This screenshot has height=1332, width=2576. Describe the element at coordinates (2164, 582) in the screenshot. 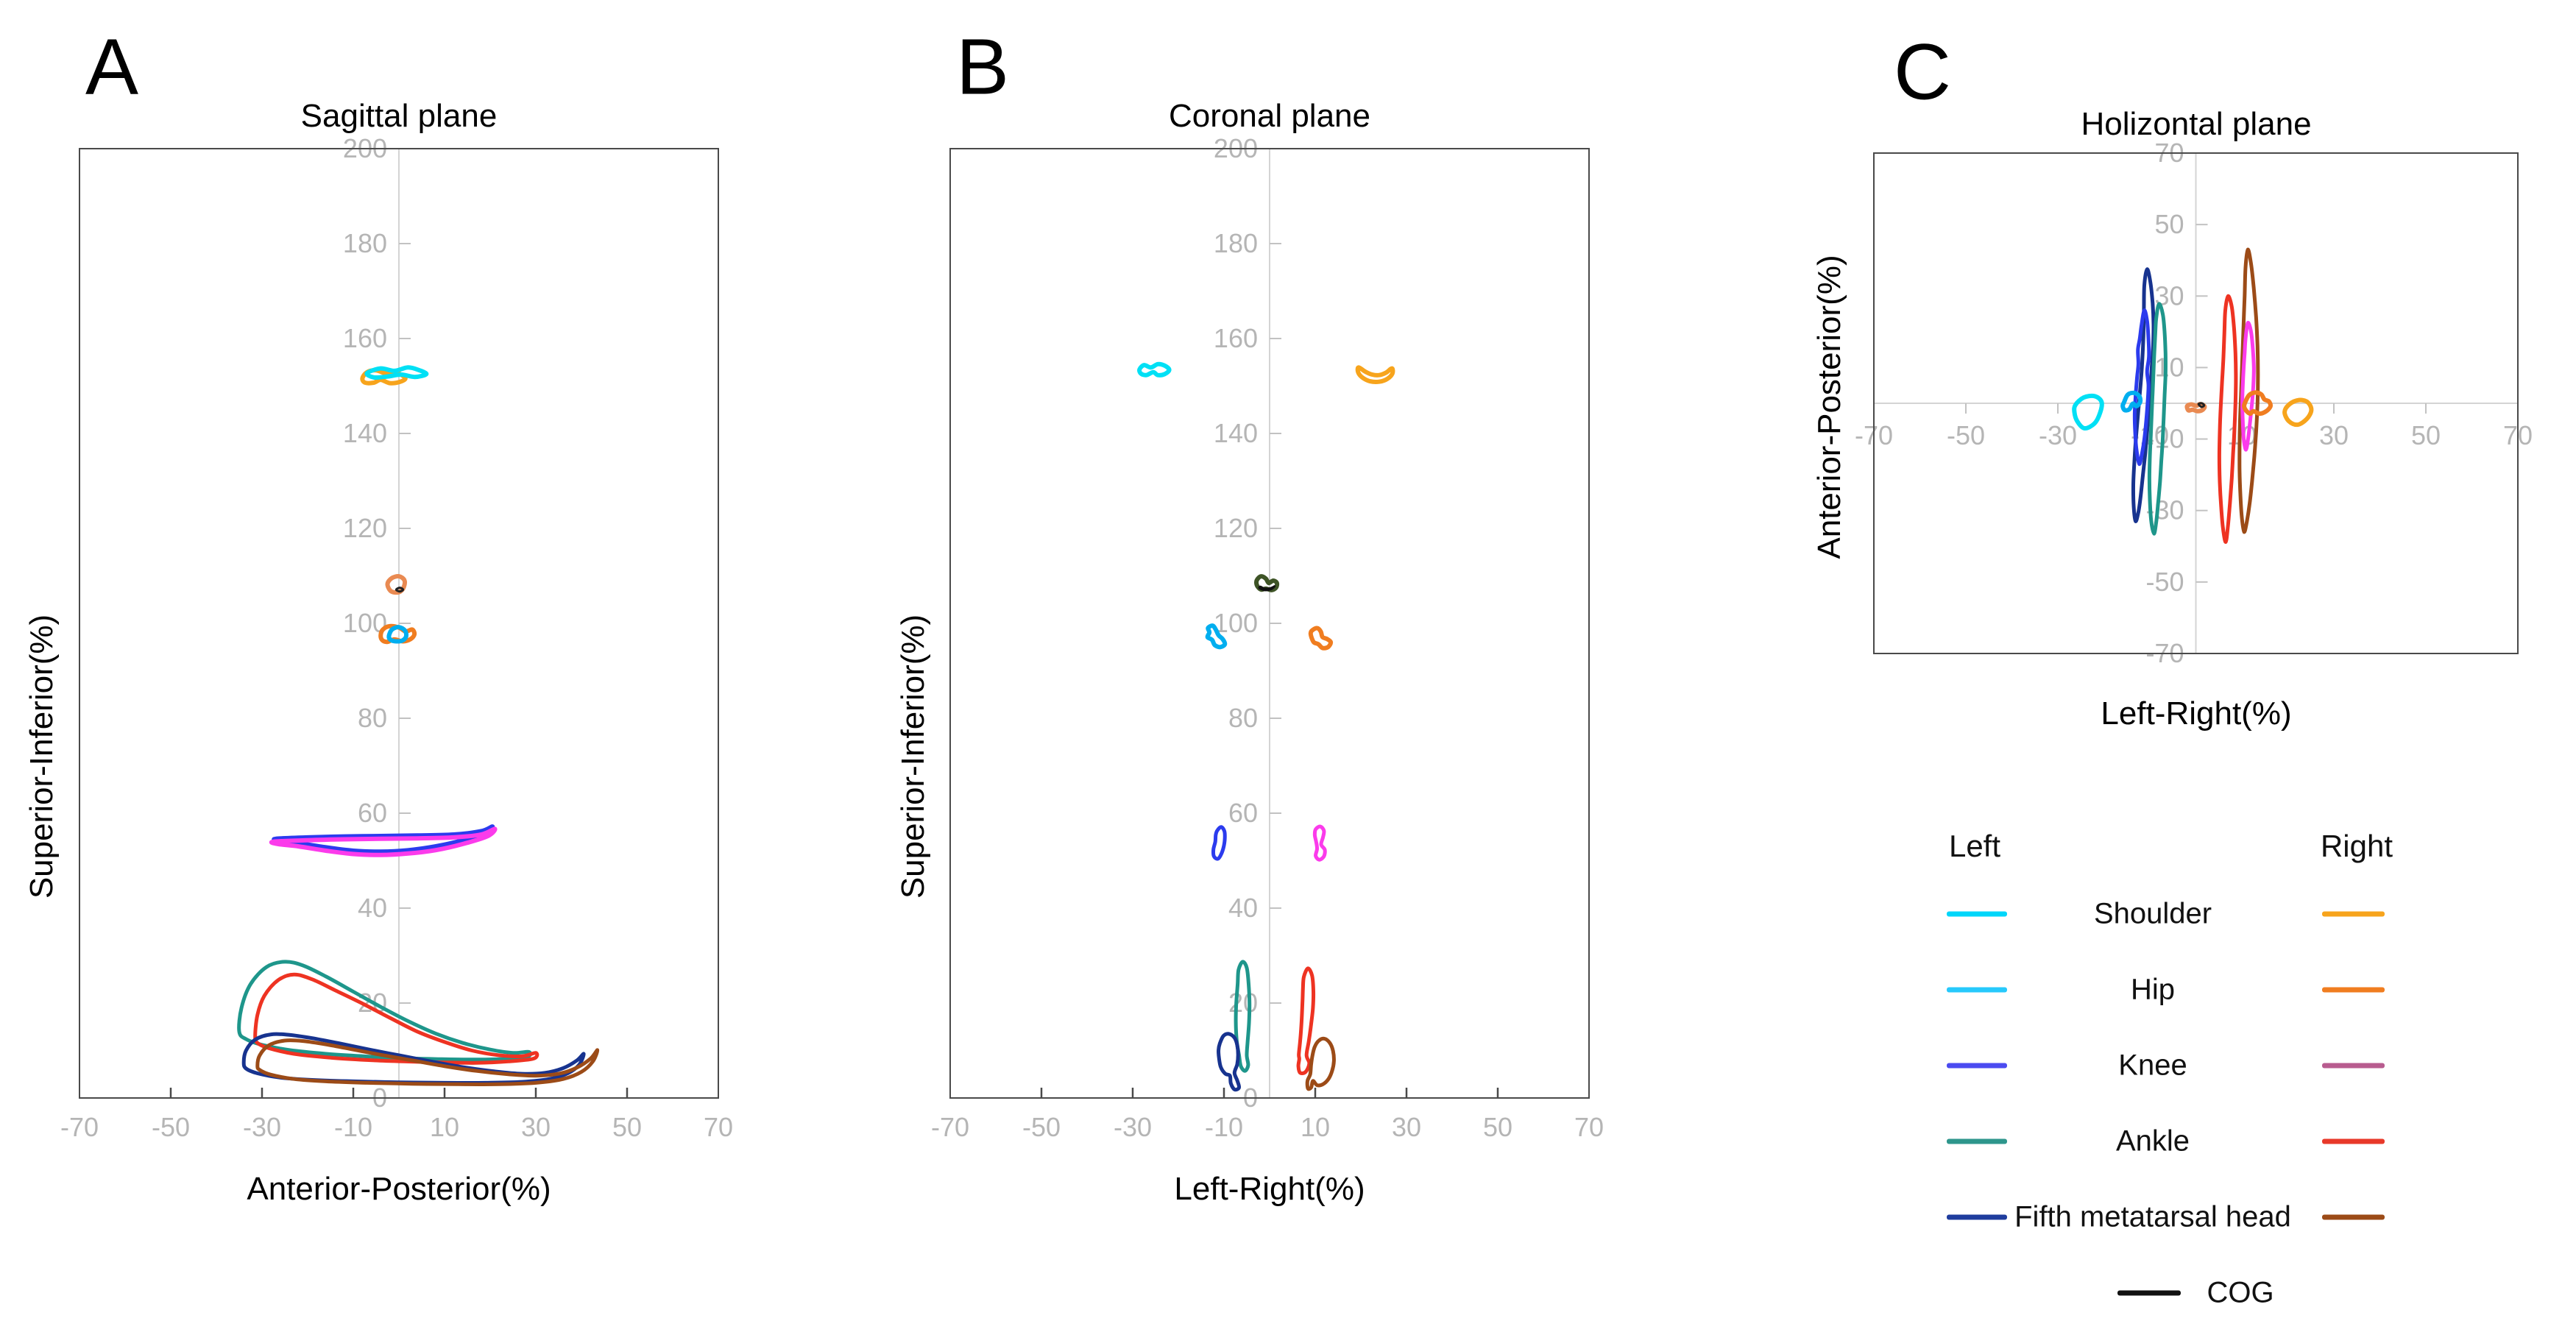

I see `y-tick-label: -50` at that location.